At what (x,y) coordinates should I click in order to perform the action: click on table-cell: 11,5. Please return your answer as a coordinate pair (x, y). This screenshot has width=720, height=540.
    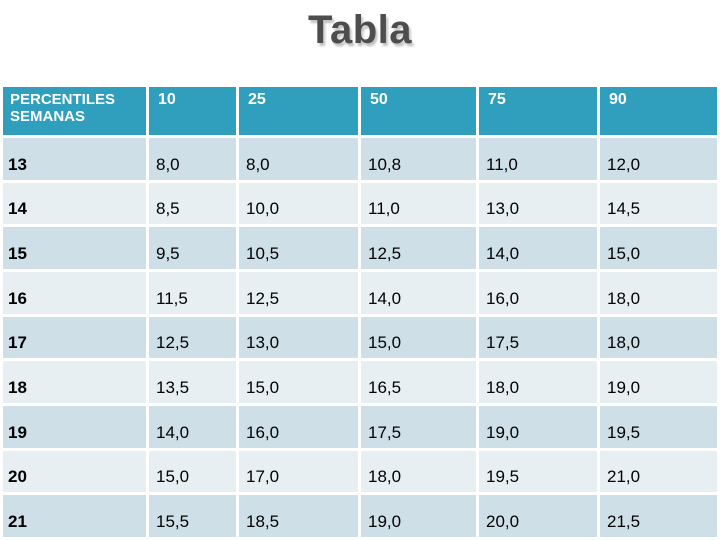
    Looking at the image, I should click on (192, 292).